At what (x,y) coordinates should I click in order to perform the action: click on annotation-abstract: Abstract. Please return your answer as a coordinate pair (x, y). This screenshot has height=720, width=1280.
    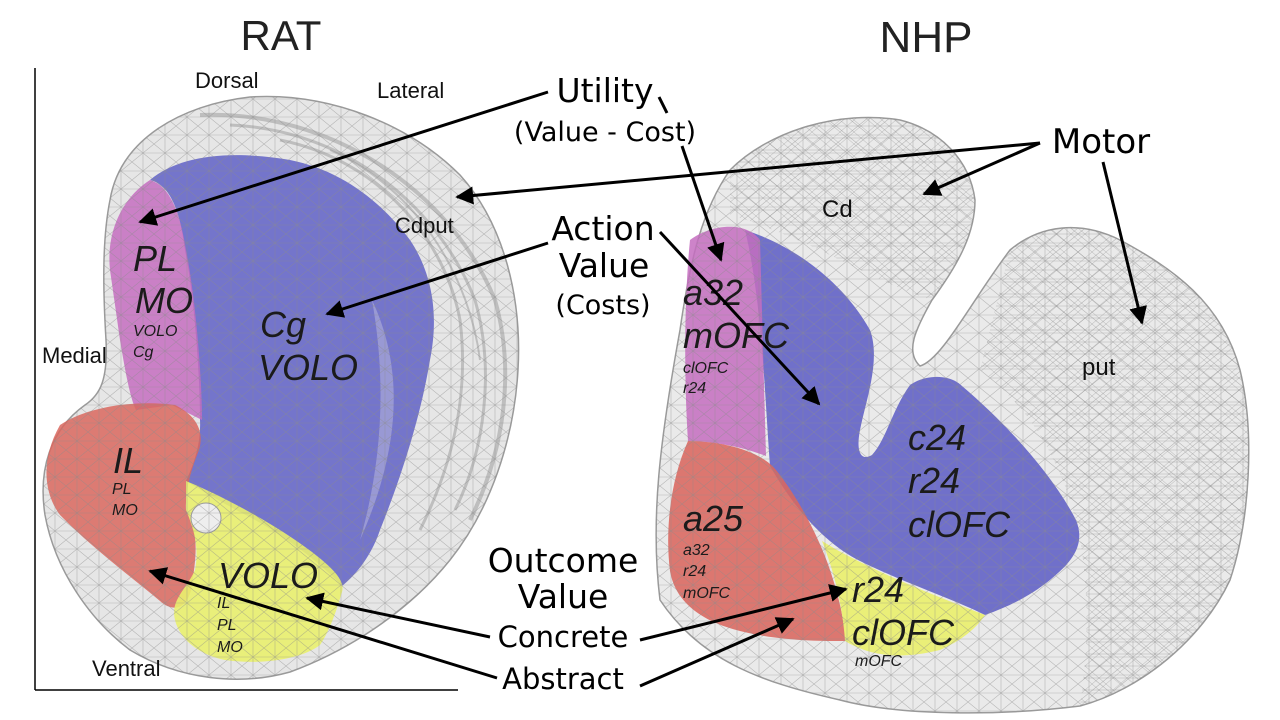
    Looking at the image, I should click on (563, 679).